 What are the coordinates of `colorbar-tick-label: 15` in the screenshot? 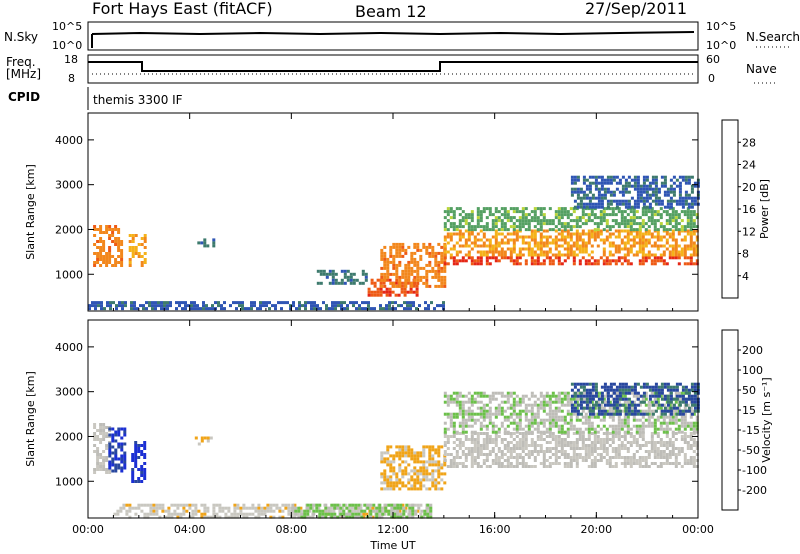 It's located at (749, 410).